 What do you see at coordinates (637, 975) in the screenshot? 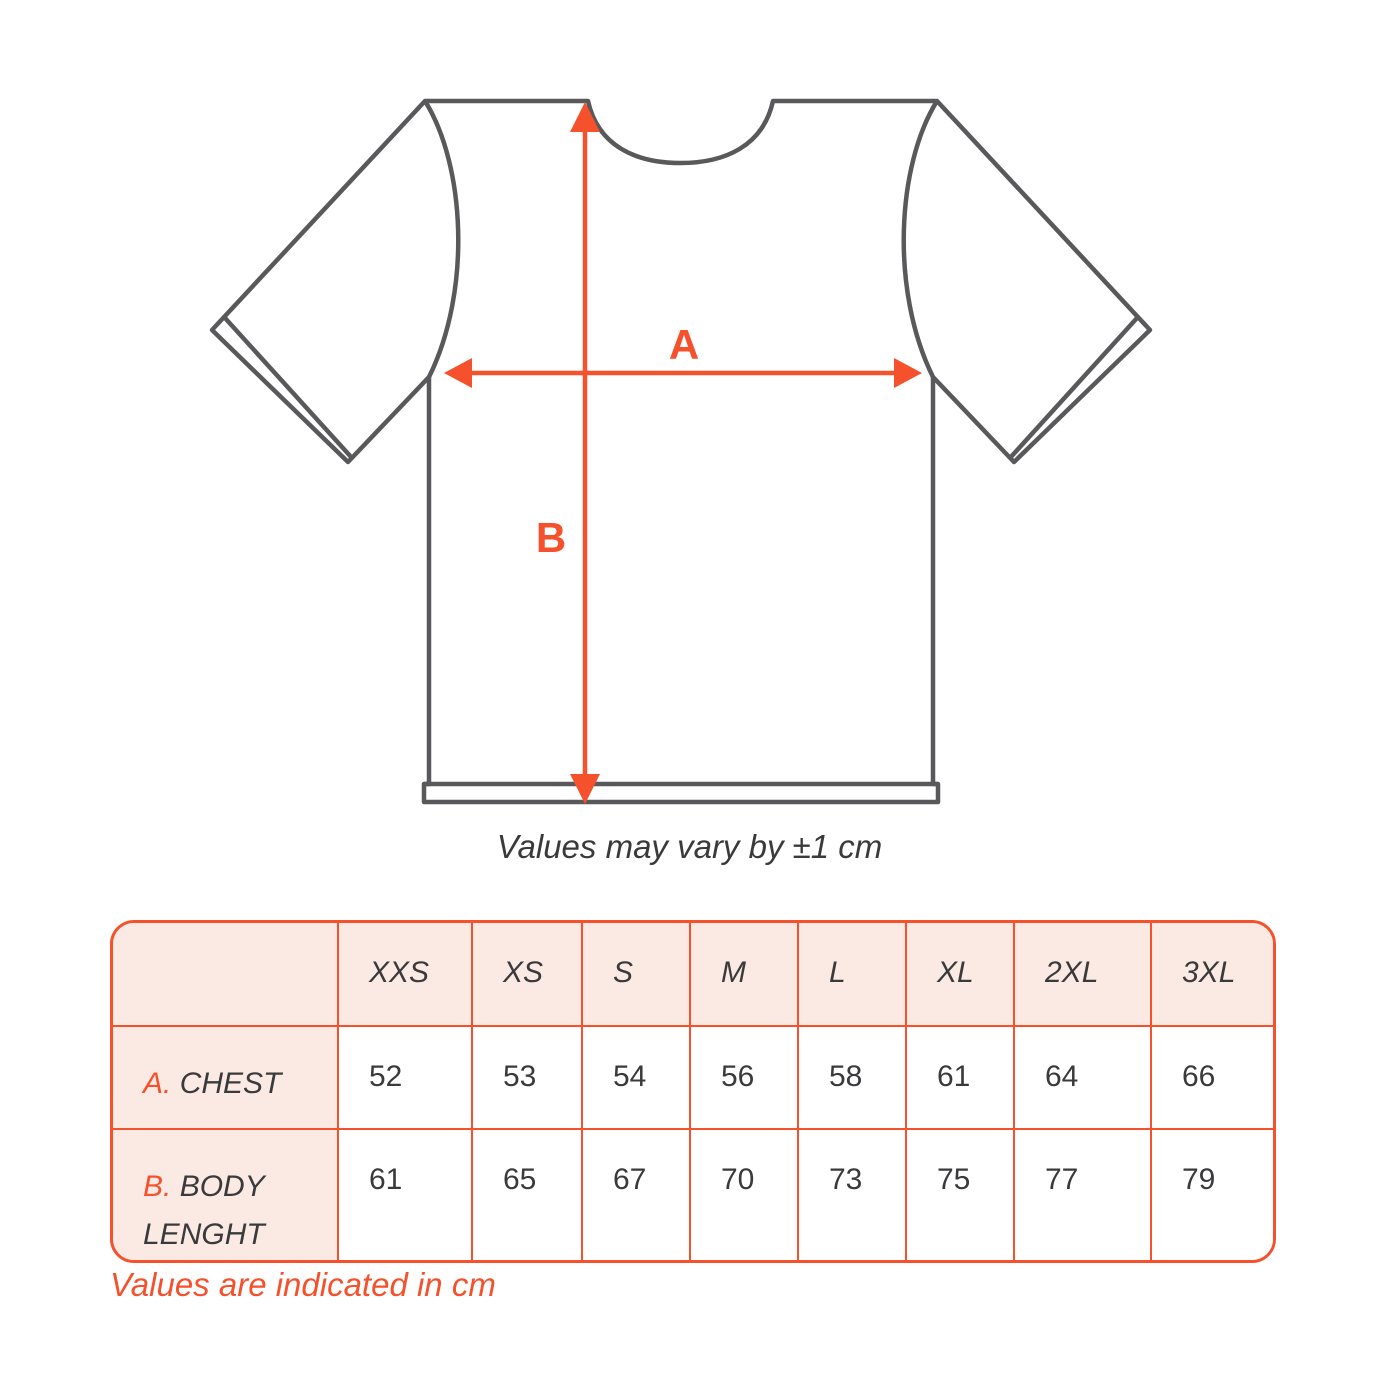
I see `size-header-cell: S` at bounding box center [637, 975].